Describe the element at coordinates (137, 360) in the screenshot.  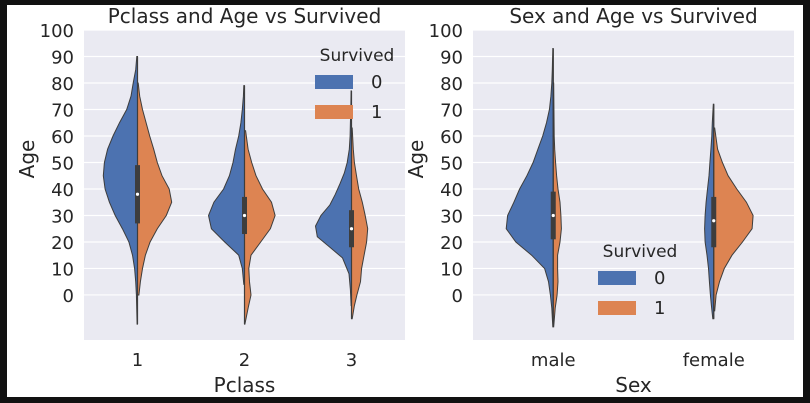
I see `x-tick-label: 1` at that location.